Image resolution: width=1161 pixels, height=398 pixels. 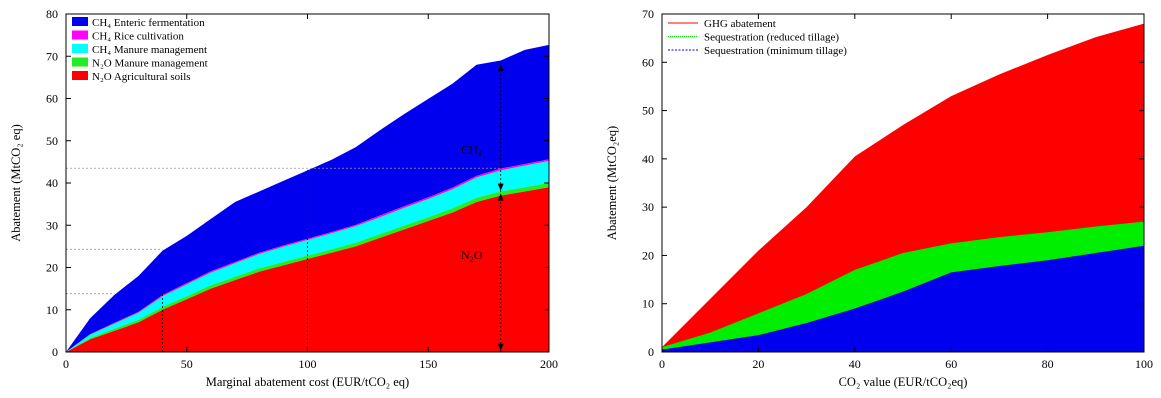 What do you see at coordinates (549, 364) in the screenshot?
I see `x-tick-label: 200` at bounding box center [549, 364].